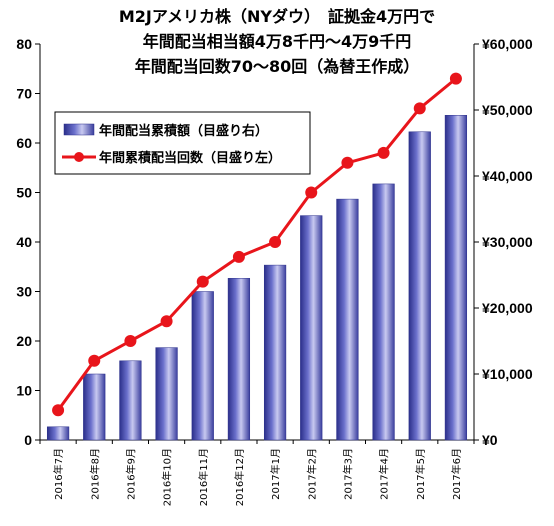 The image size is (554, 526). I want to click on right-tick-label: ¥30,000, so click(507, 242).